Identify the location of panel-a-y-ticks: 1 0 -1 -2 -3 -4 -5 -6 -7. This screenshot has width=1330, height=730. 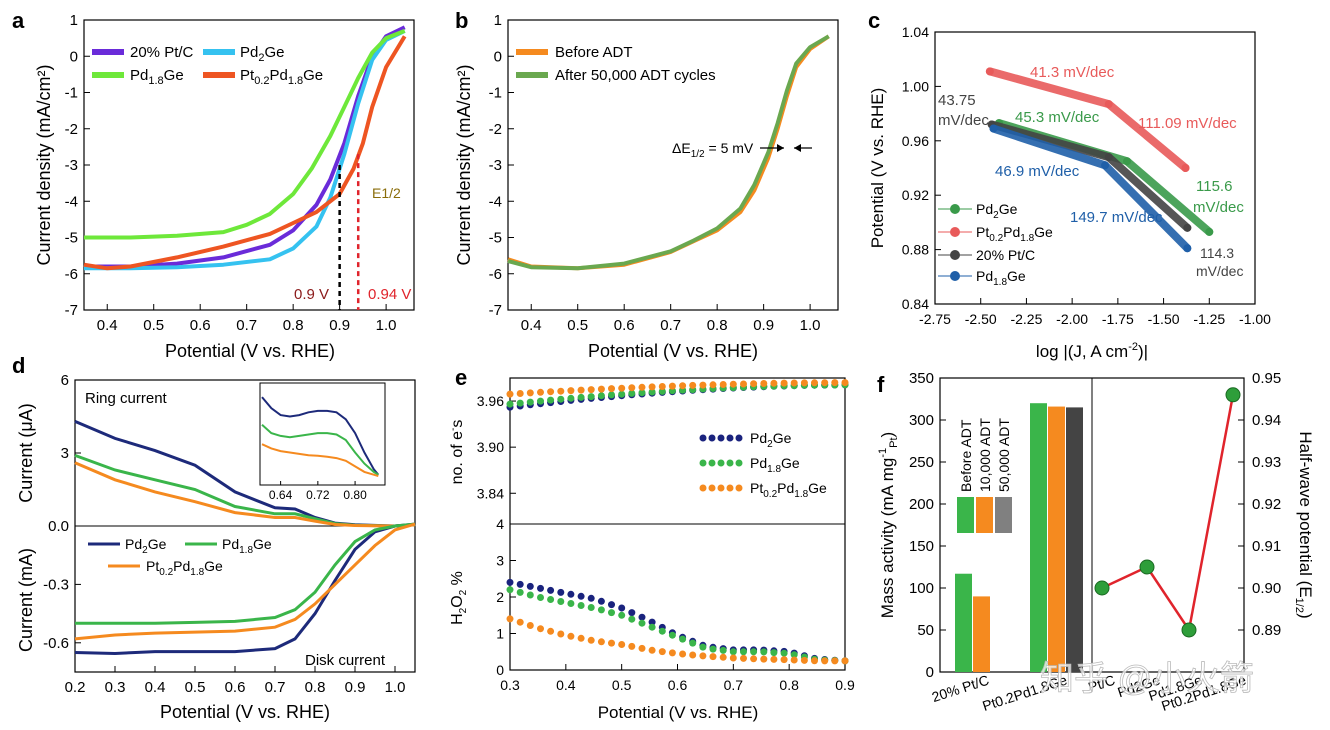
(77, 165).